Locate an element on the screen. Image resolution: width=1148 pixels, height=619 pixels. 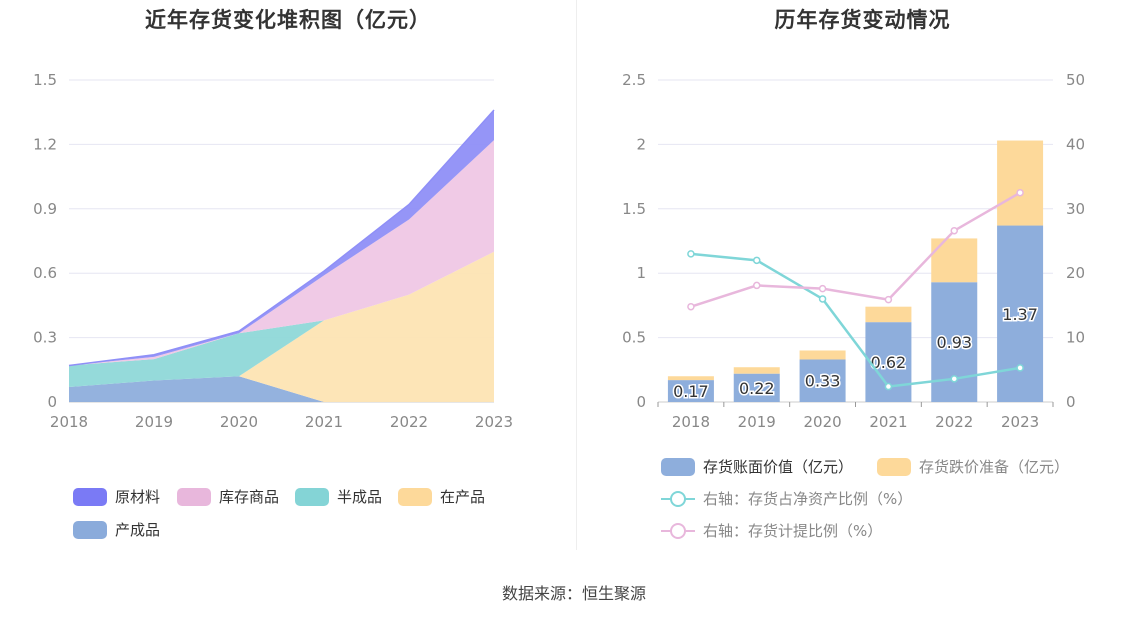
legend-label: 右轴：存货占净资产比例（%） is located at coordinates (808, 499).